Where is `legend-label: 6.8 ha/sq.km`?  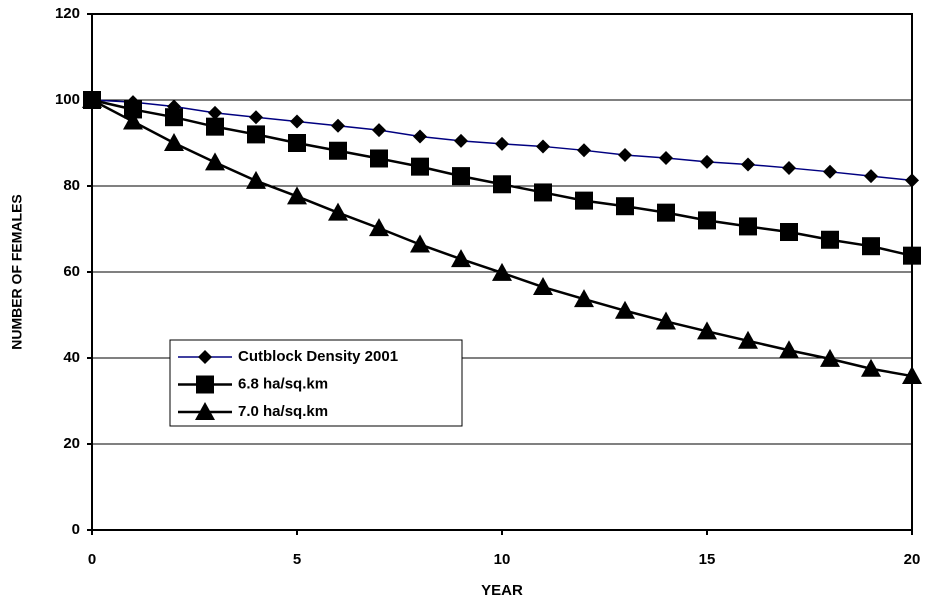
legend-label: 6.8 ha/sq.km is located at coordinates (283, 383).